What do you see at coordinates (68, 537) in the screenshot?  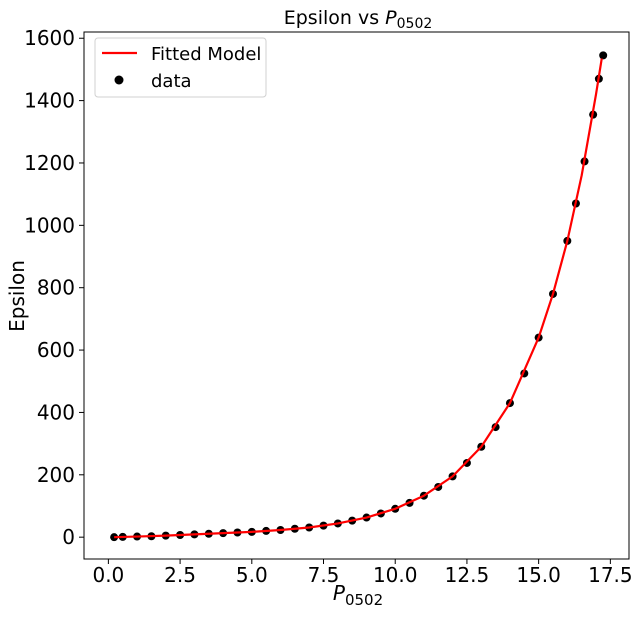 I see `y-tick-label: 0` at bounding box center [68, 537].